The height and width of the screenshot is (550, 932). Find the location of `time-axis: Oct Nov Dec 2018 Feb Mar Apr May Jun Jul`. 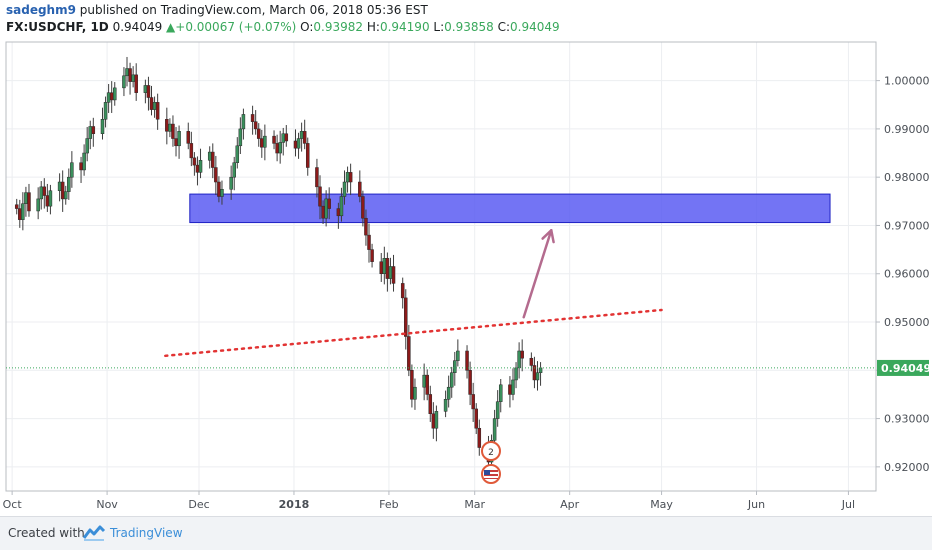

time-axis: Oct Nov Dec 2018 Feb Mar Apr May Jun Jul is located at coordinates (429, 501).